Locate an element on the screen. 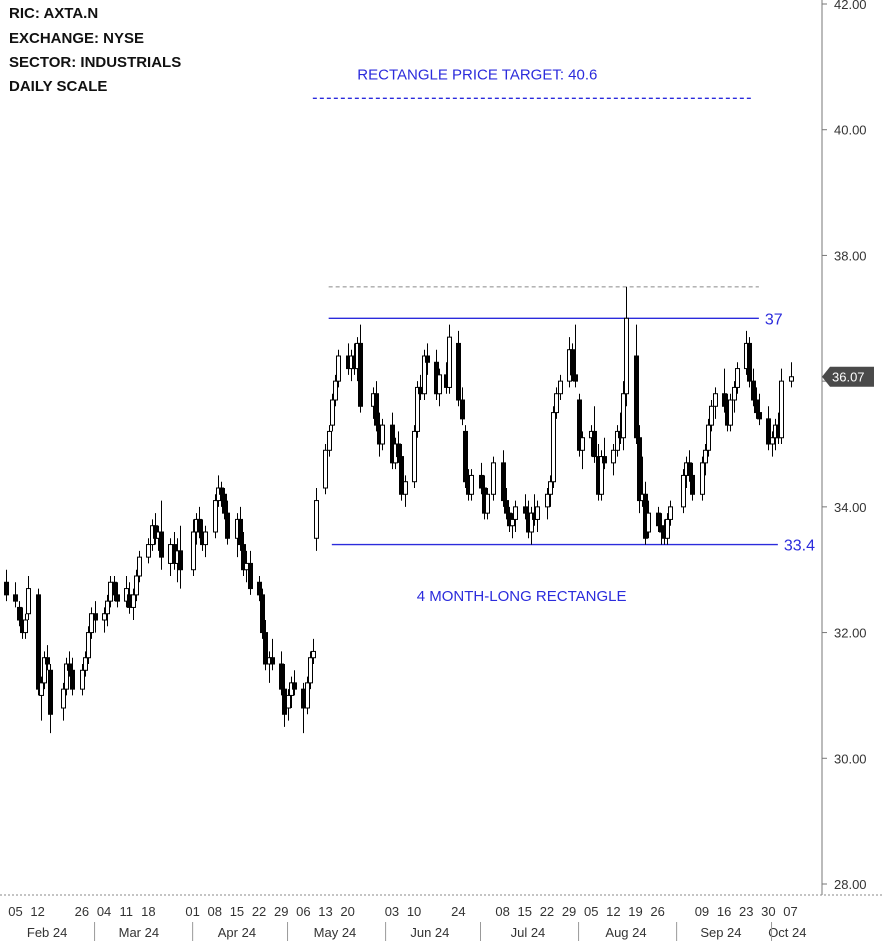  x-month-label: Mar 24 is located at coordinates (139, 932).